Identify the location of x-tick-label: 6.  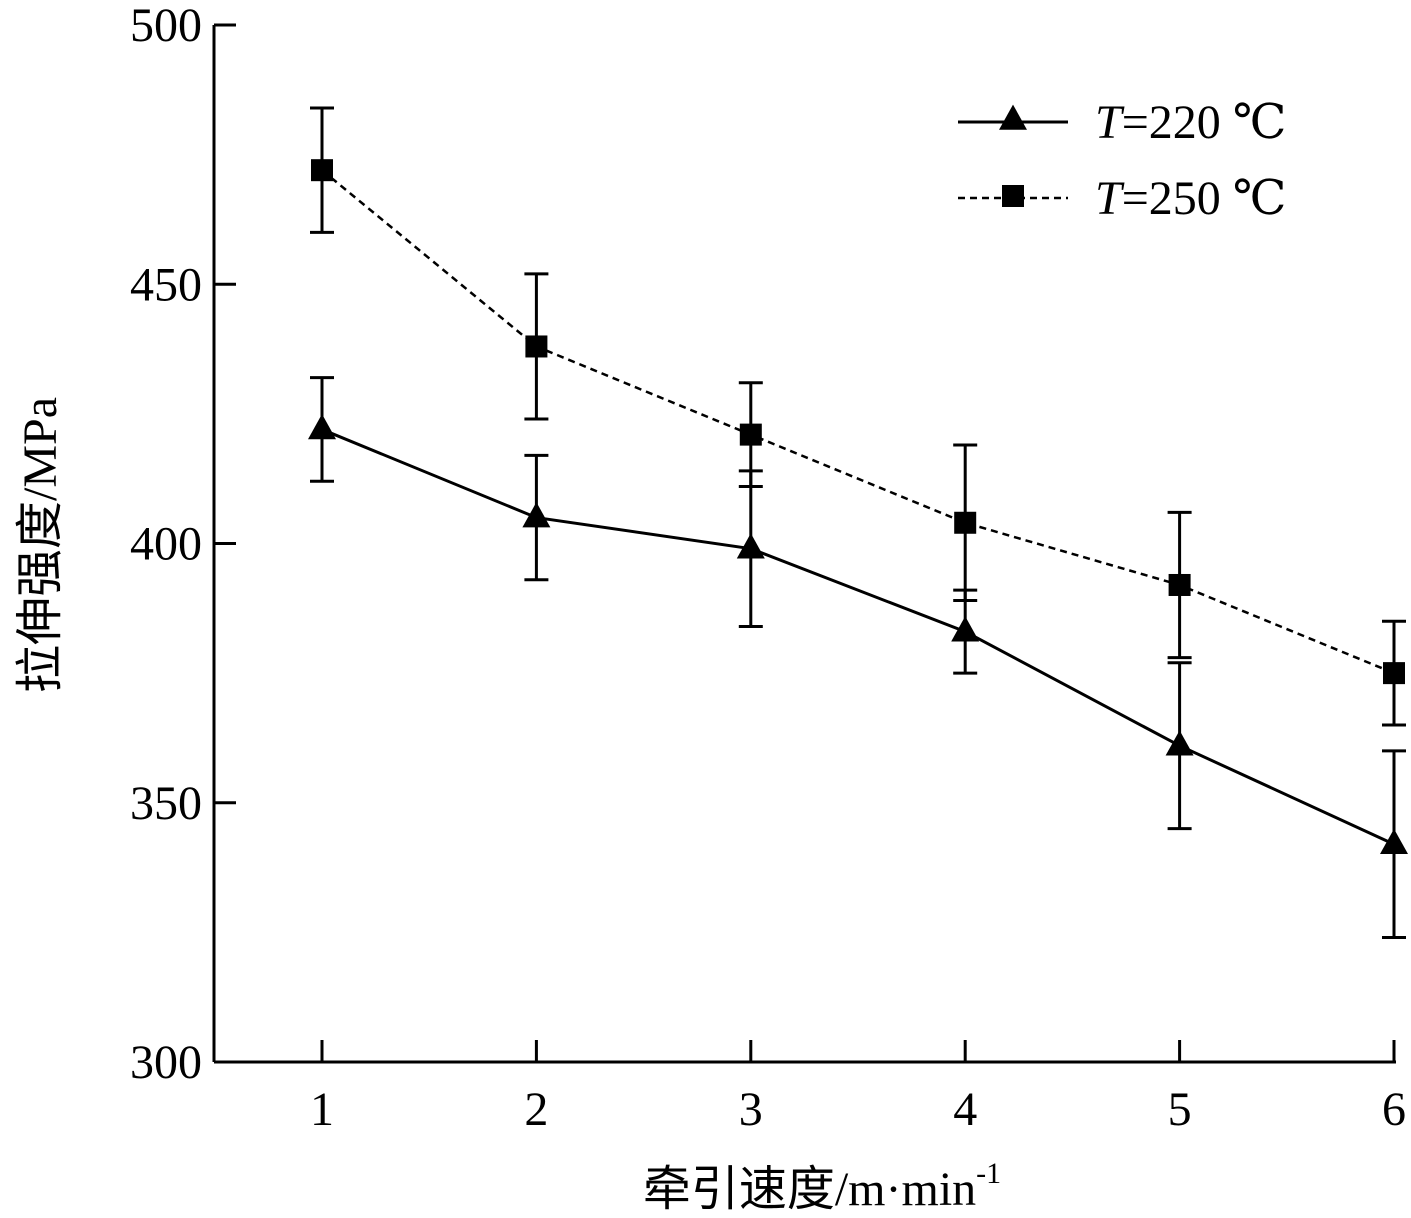
(1394, 1109).